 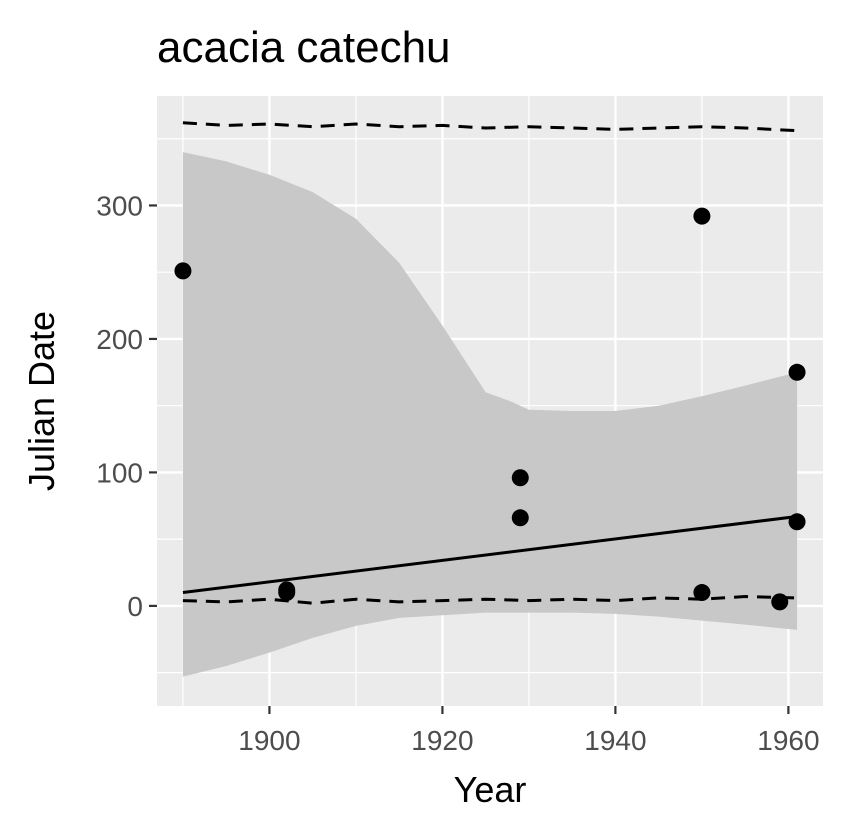 I want to click on y-tick-label: 200, so click(x=119, y=339).